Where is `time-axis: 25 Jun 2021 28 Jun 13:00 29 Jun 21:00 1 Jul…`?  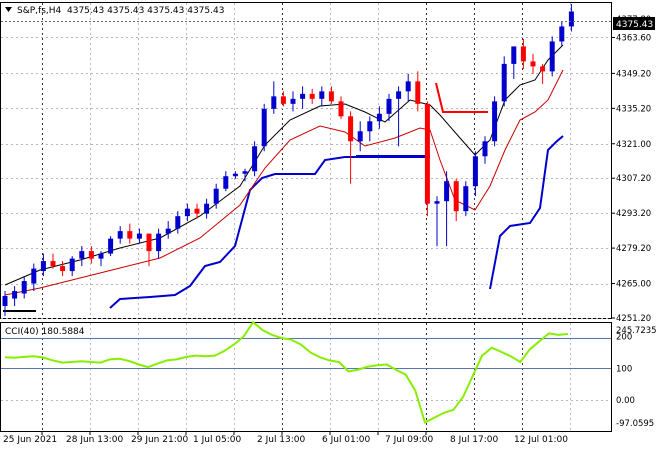 time-axis: 25 Jun 2021 28 Jun 13:00 29 Jun 21:00 1 Jul… is located at coordinates (285, 438).